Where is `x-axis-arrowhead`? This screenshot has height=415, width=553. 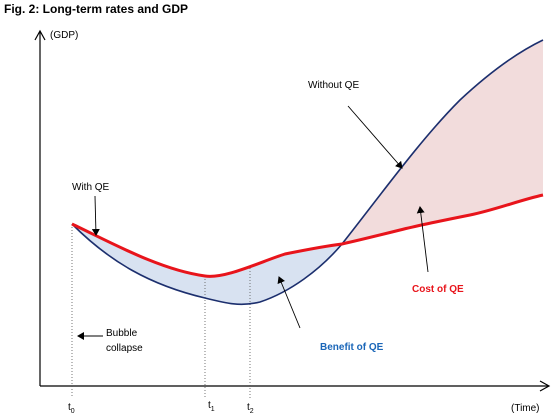
x-axis-arrowhead is located at coordinates (545, 386).